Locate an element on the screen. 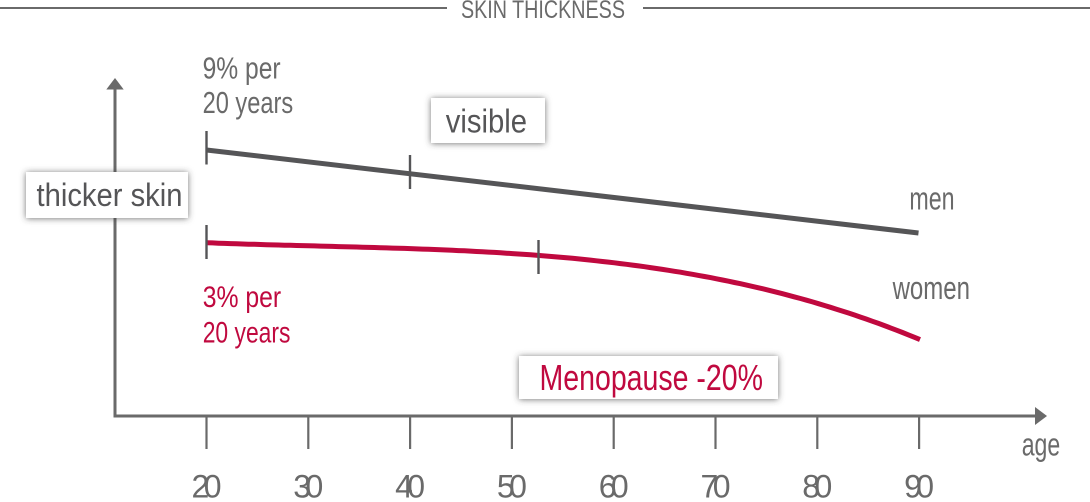  svg-text: 60 is located at coordinates (614, 485).